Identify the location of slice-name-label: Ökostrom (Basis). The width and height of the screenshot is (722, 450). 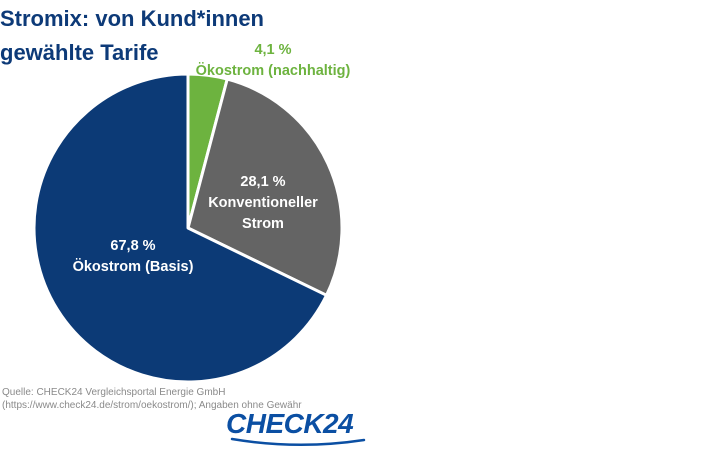
(133, 266).